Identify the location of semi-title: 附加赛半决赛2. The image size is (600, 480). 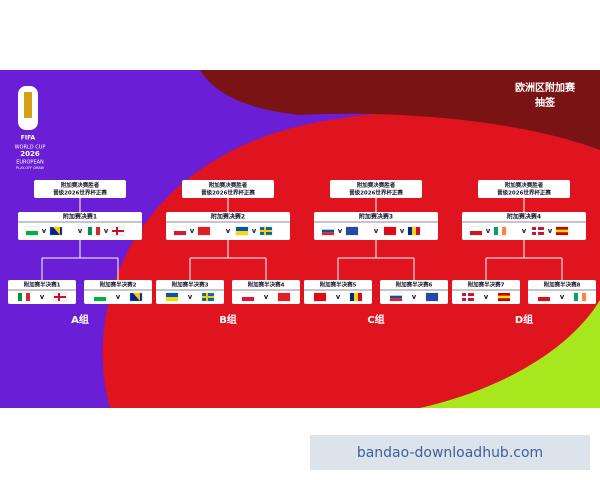
(118, 285).